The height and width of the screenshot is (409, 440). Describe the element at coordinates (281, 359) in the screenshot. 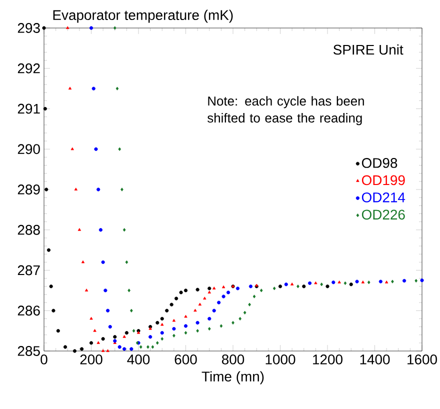

I see `x-tick-label: 1000` at that location.